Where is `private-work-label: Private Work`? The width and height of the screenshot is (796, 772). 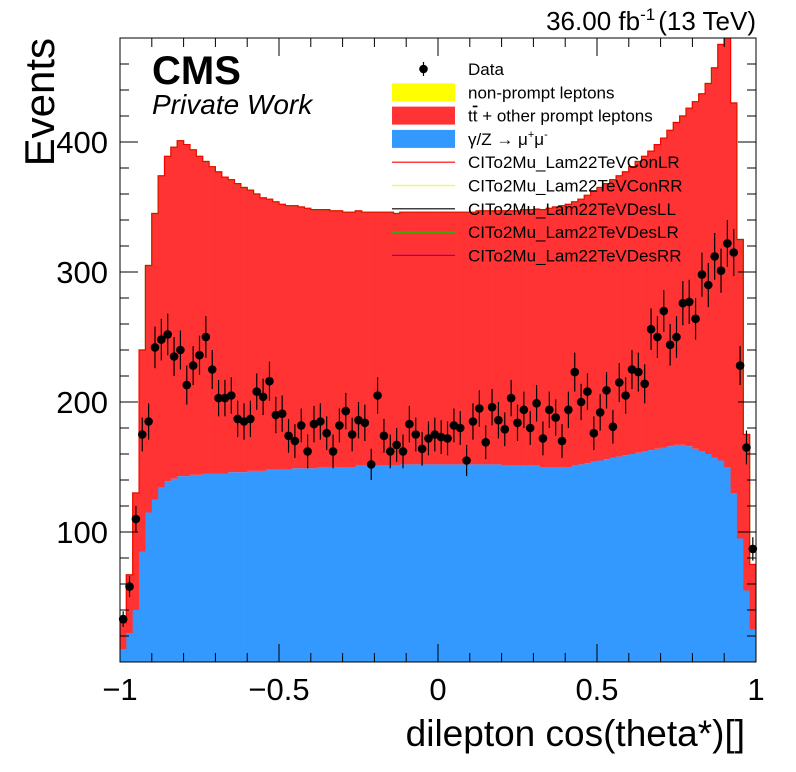
private-work-label: Private Work is located at coordinates (233, 104).